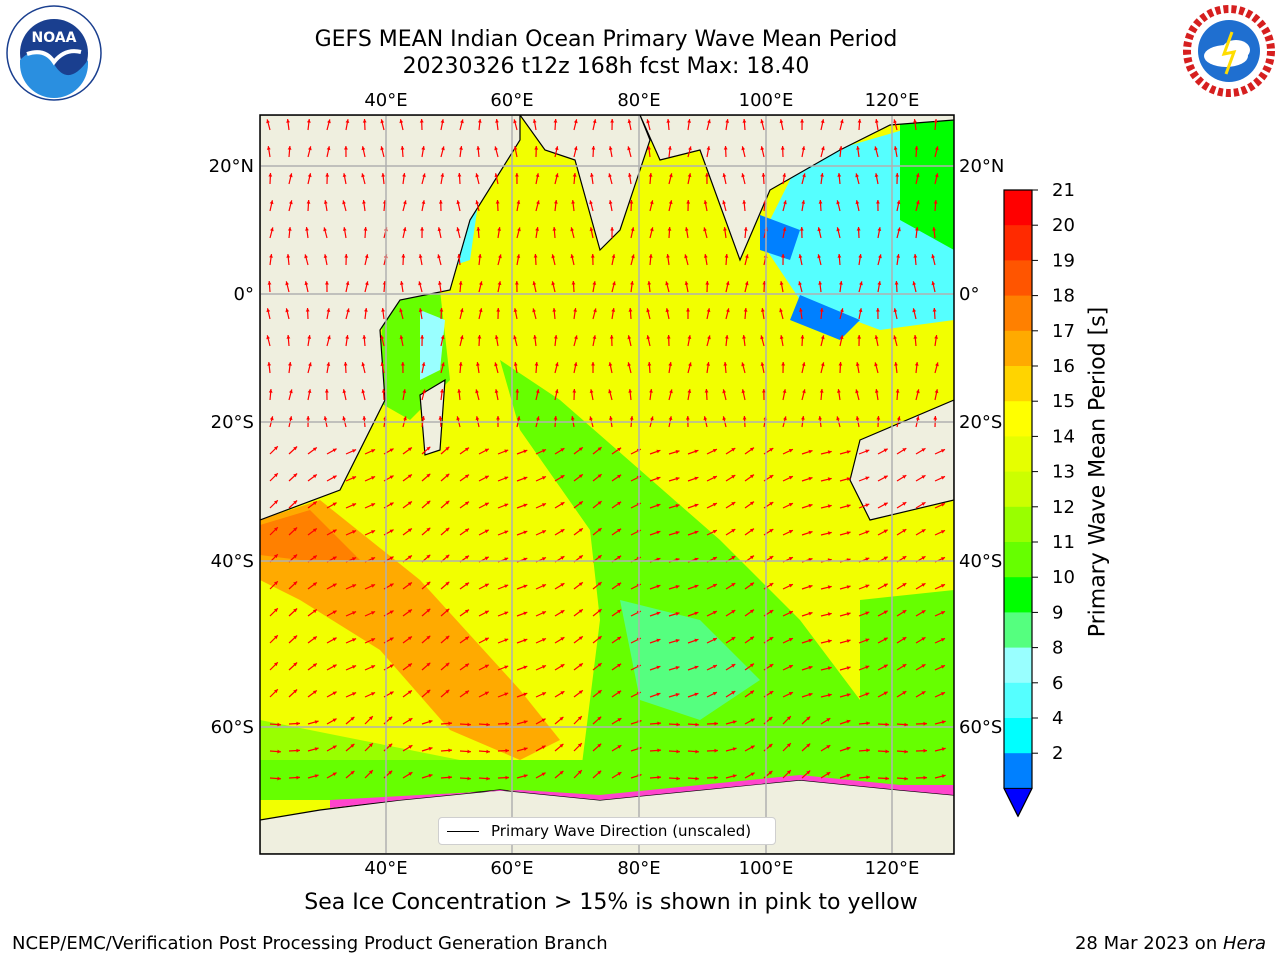  What do you see at coordinates (1018, 802) in the screenshot?
I see `colorbar-extend-triangle` at bounding box center [1018, 802].